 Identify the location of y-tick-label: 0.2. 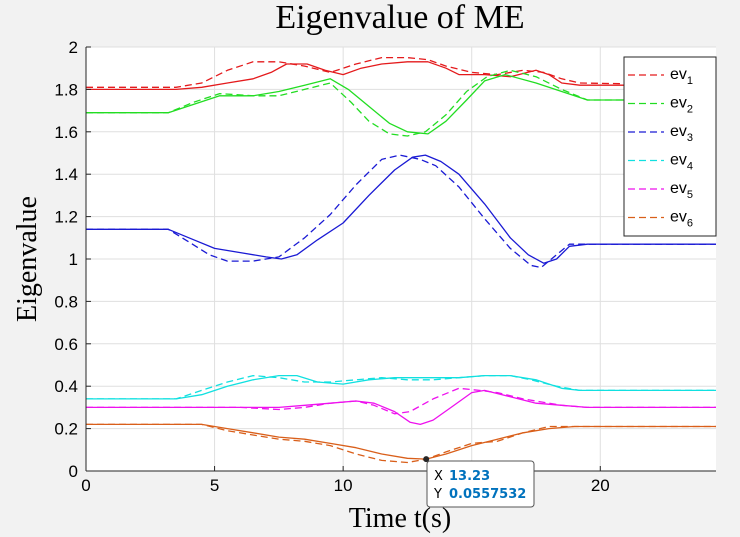
(66, 429).